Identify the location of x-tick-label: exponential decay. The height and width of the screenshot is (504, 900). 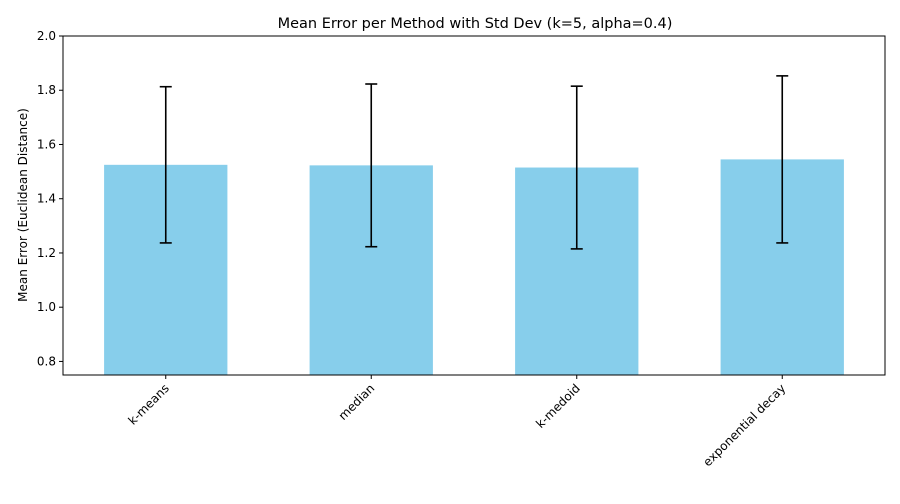
(744, 425).